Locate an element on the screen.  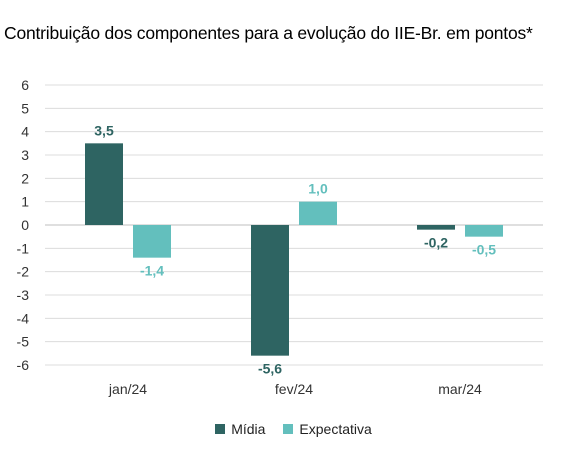
legend-swatch-midia is located at coordinates (220, 429).